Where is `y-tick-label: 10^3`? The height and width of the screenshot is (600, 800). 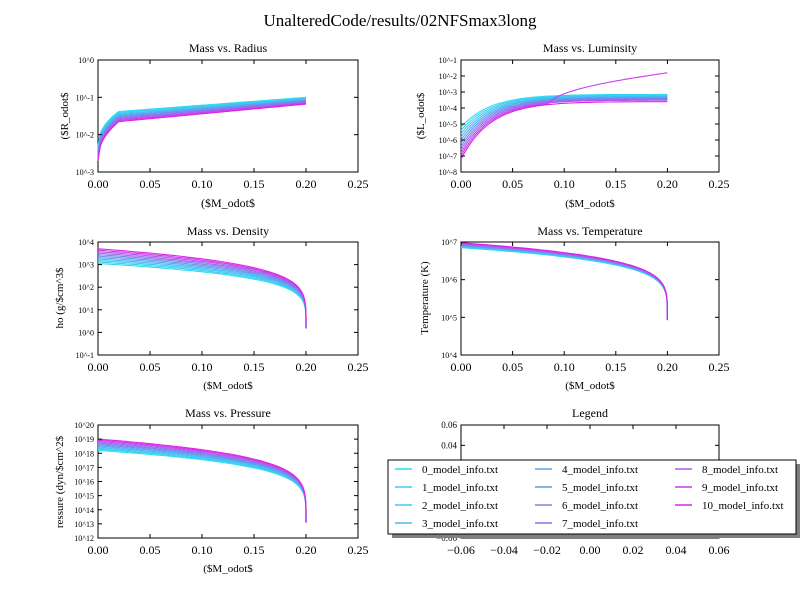 y-tick-label: 10^3 is located at coordinates (86, 265).